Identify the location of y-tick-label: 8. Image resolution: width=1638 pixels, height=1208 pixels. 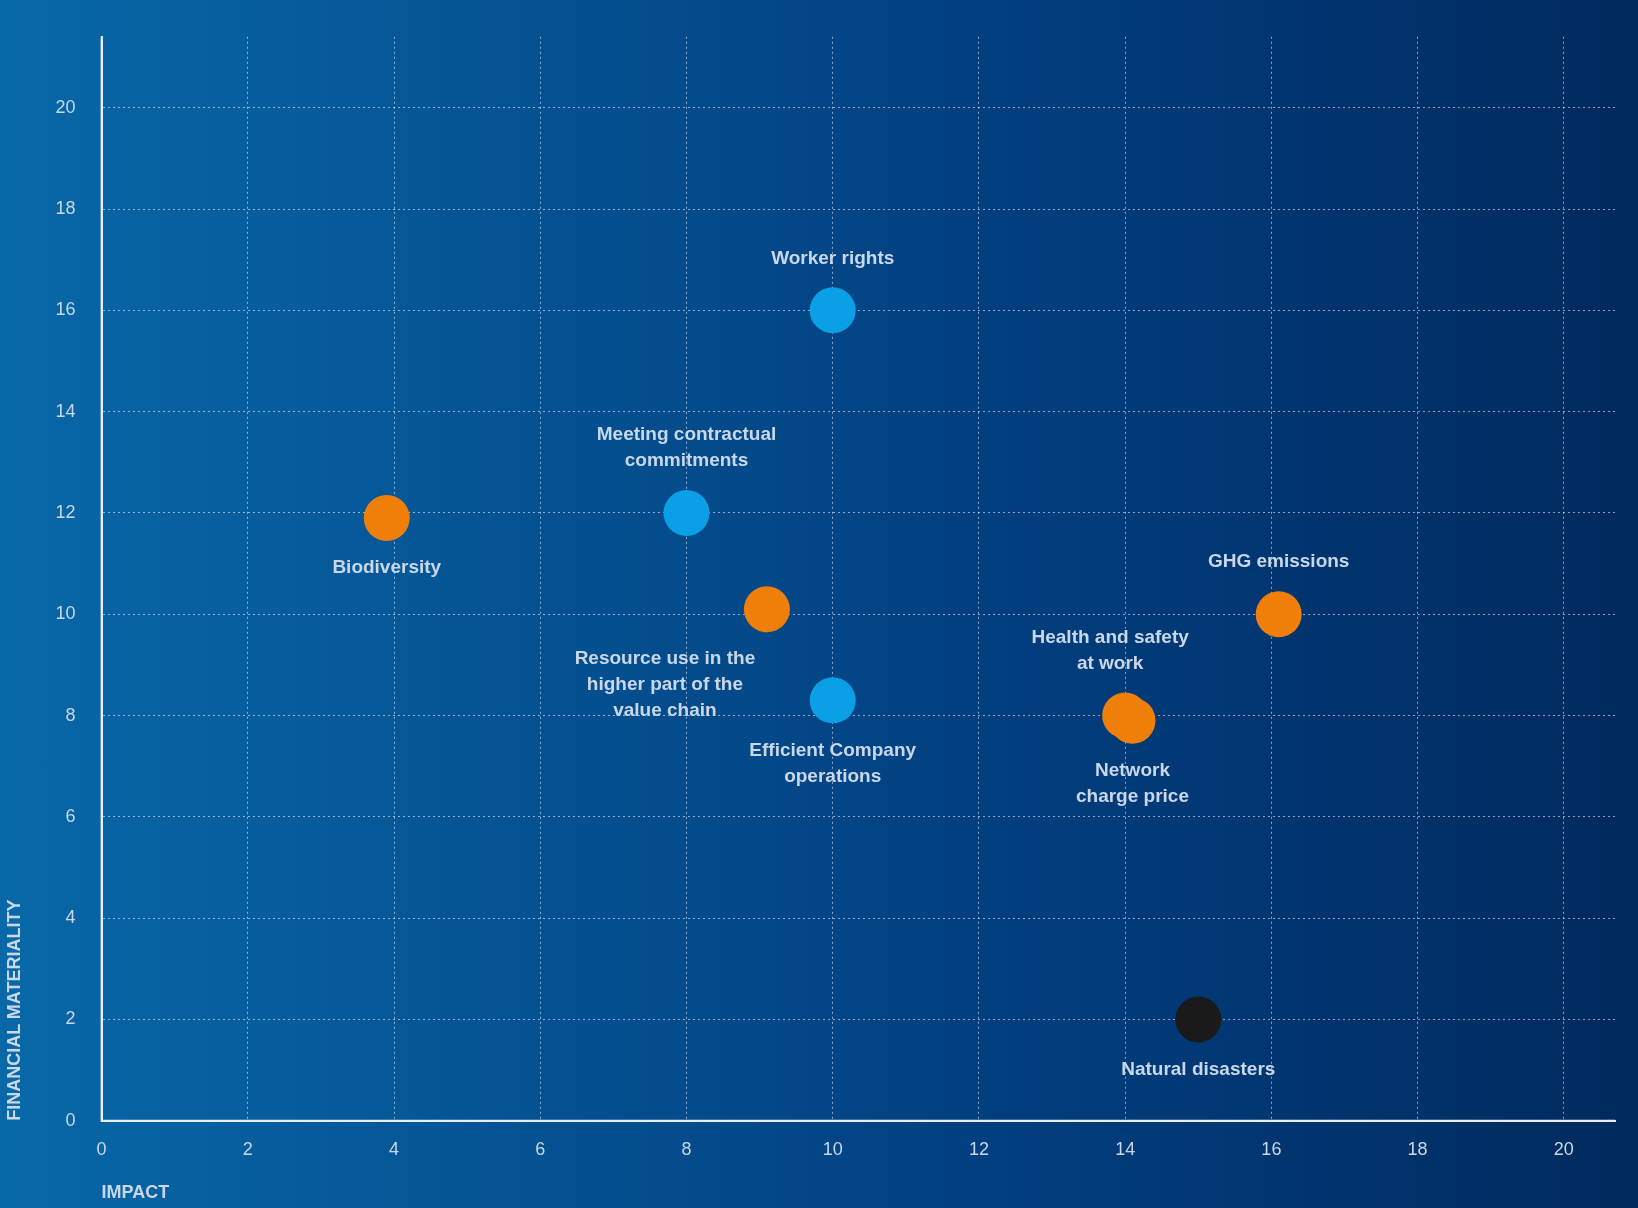
(70, 714).